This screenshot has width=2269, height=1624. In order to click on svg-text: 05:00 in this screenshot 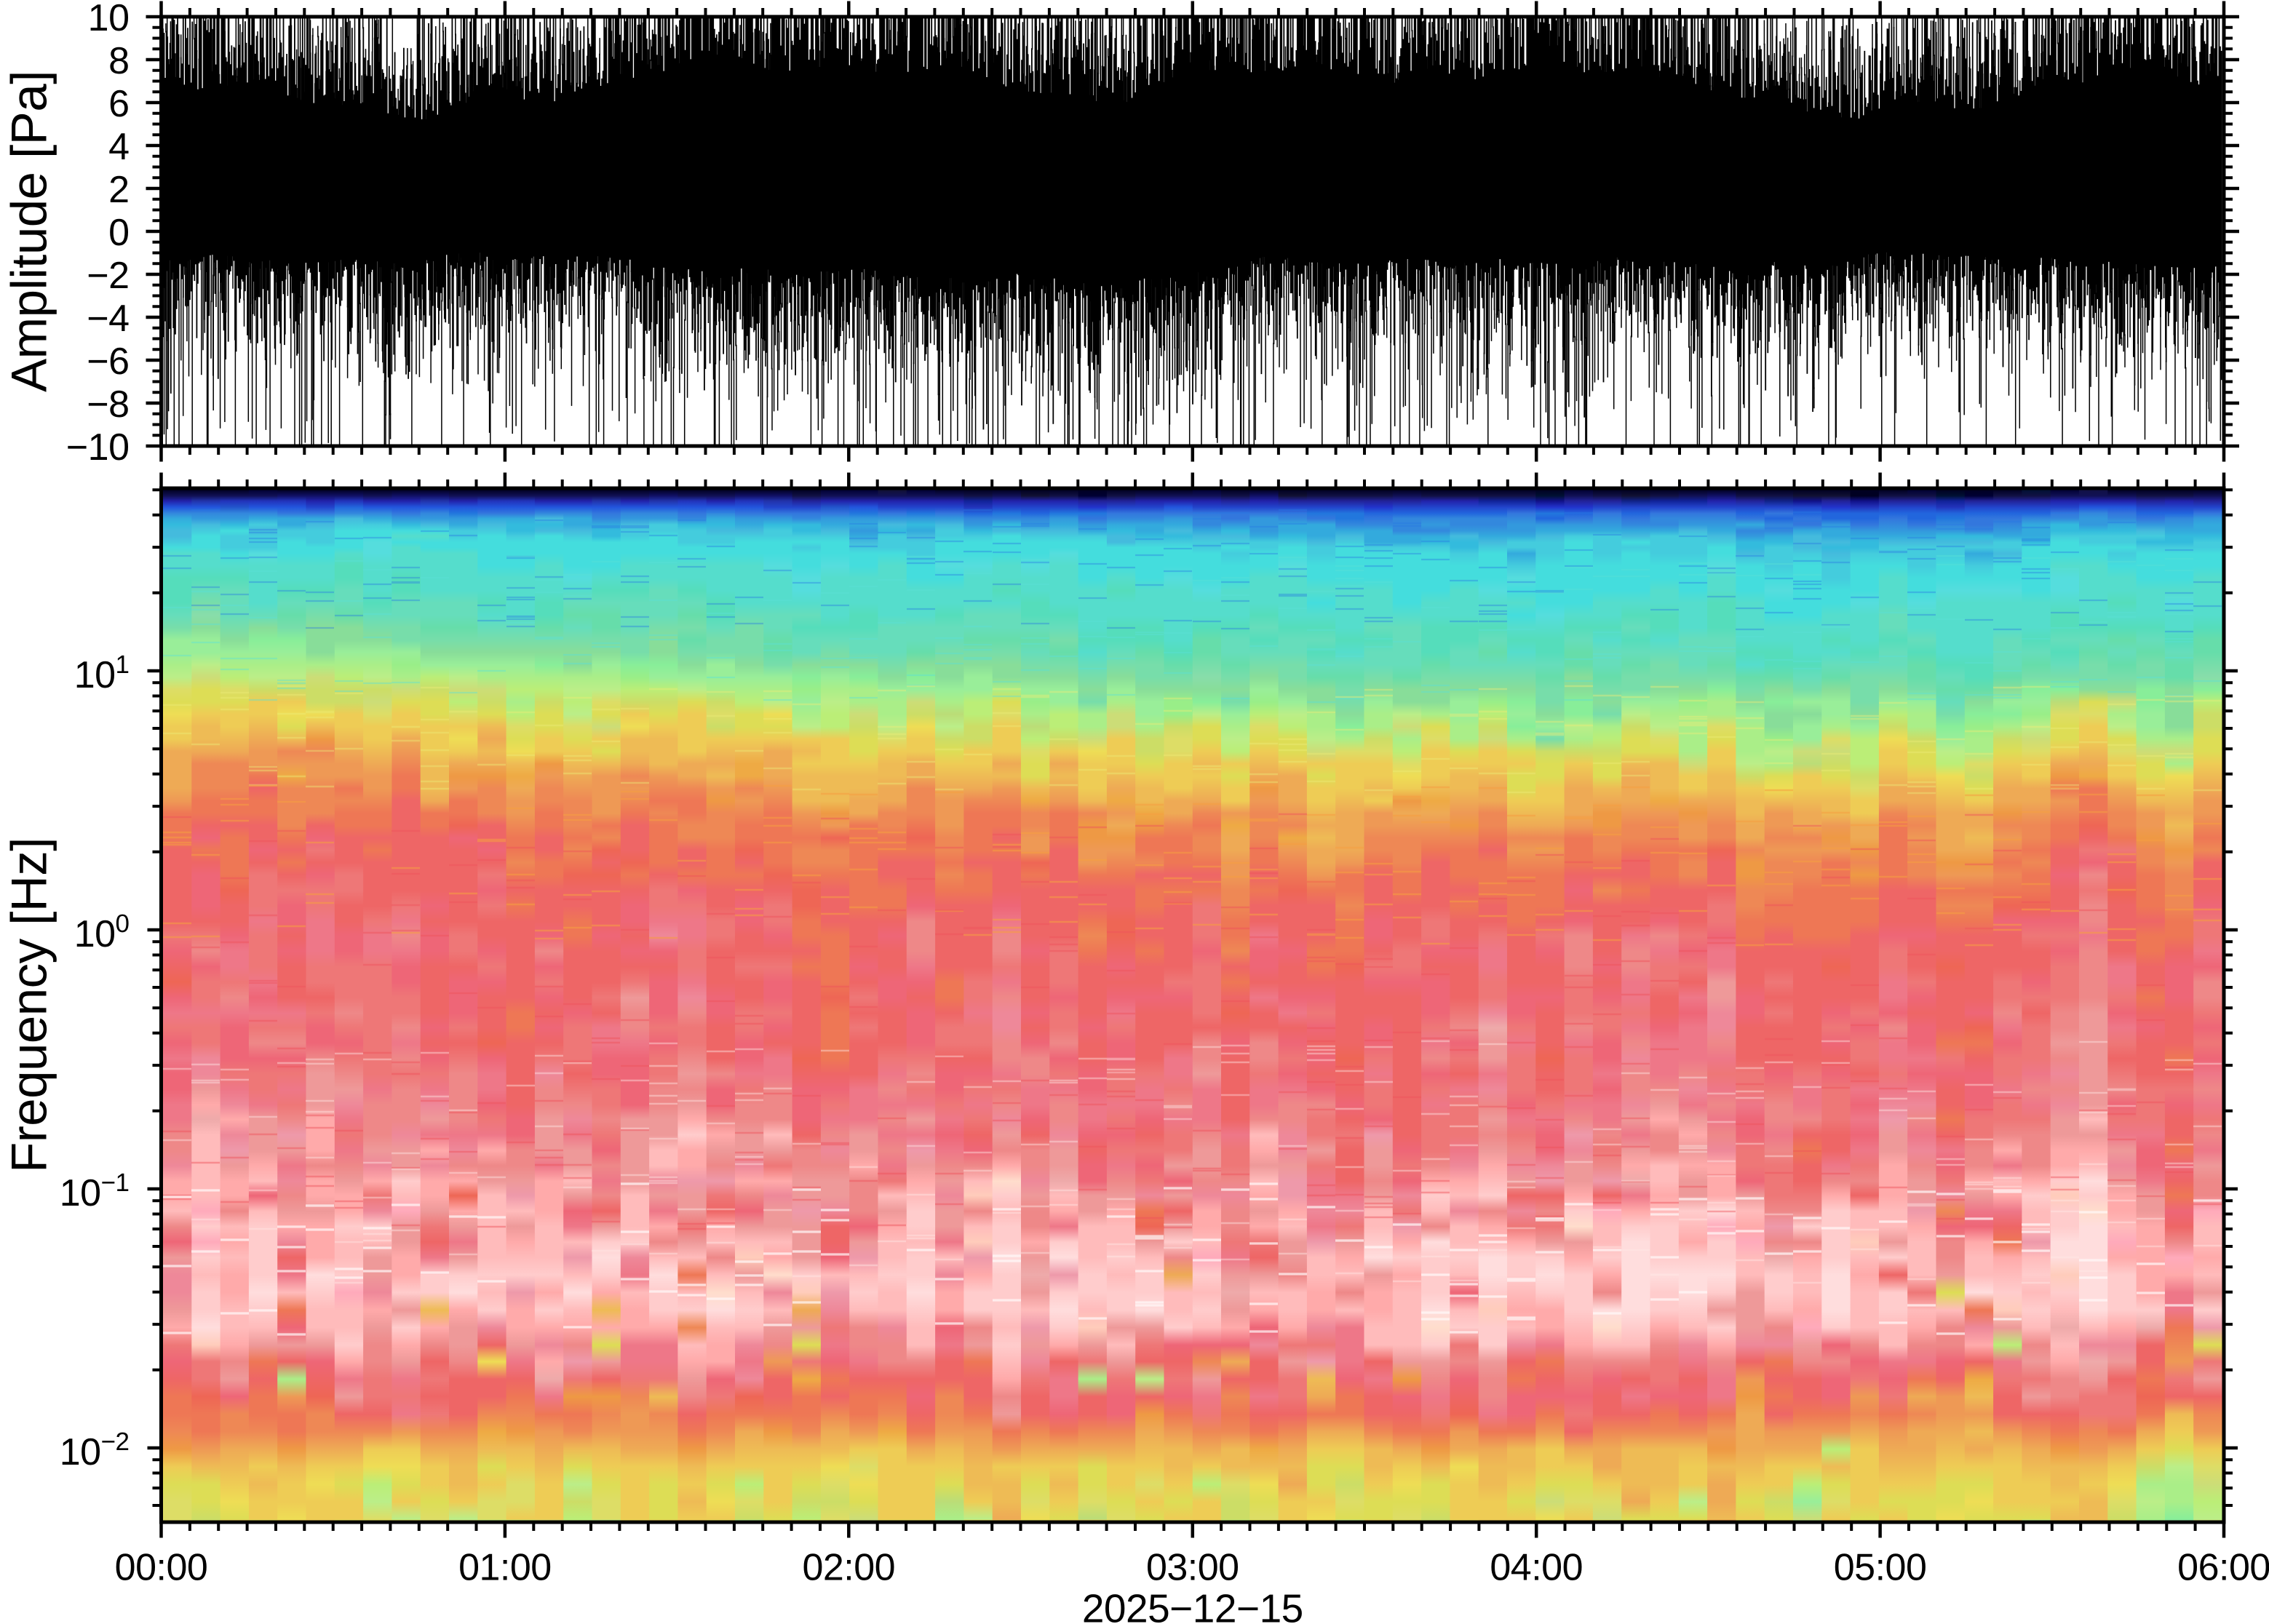, I will do `click(1881, 1568)`.